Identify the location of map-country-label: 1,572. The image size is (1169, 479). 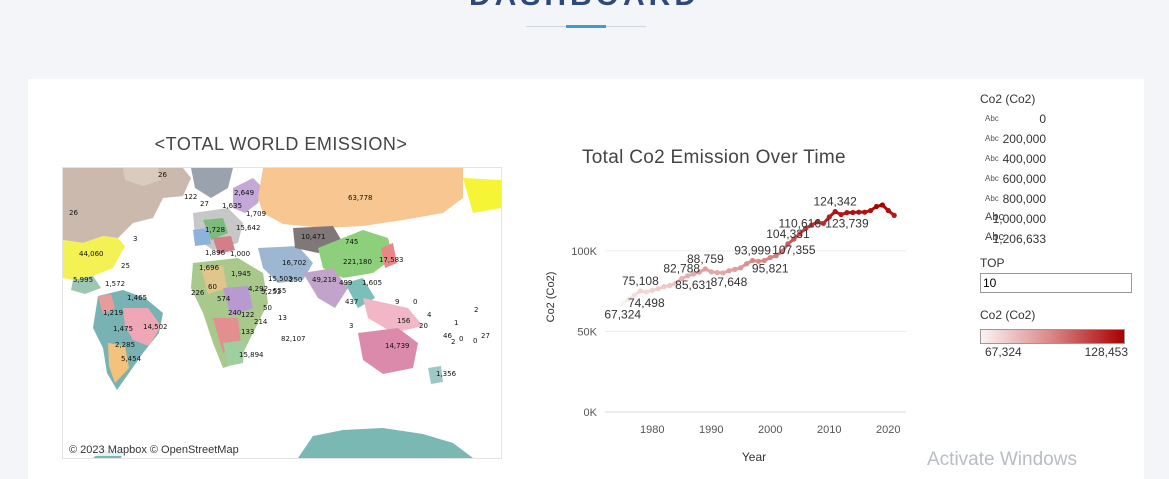
(115, 284).